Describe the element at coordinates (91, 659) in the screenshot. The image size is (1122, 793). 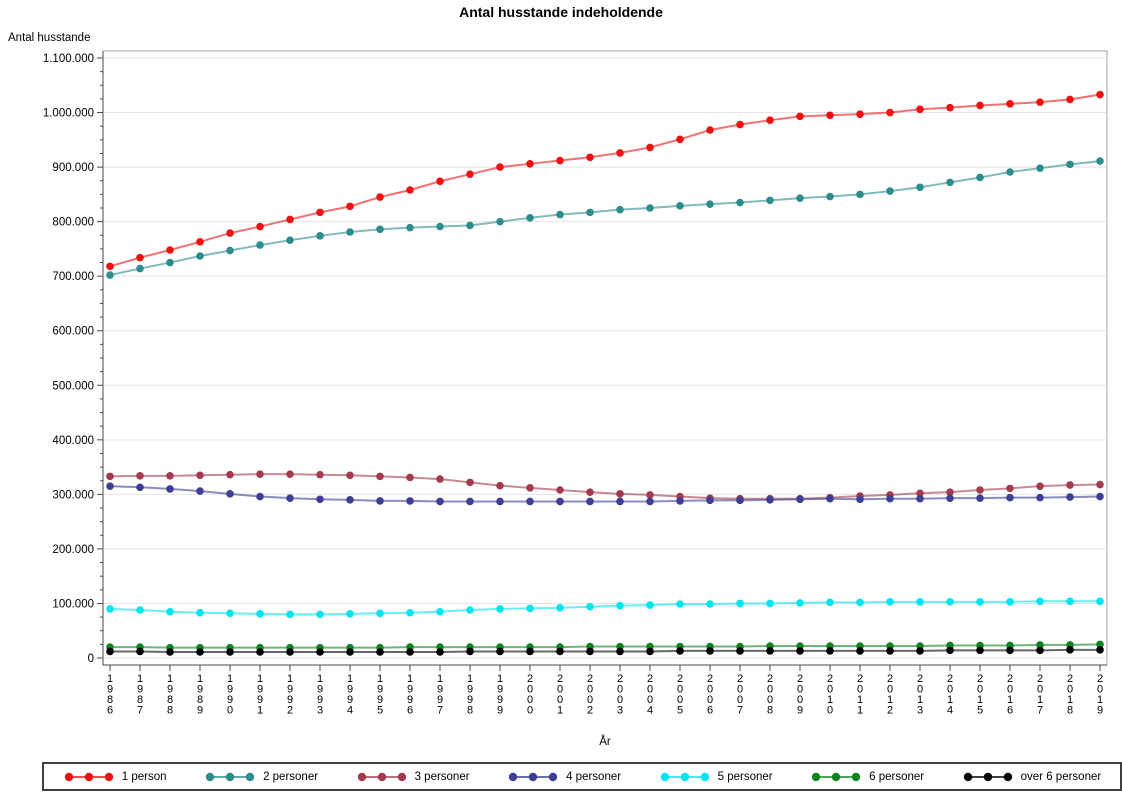
I see `y-tick-label: 0` at that location.